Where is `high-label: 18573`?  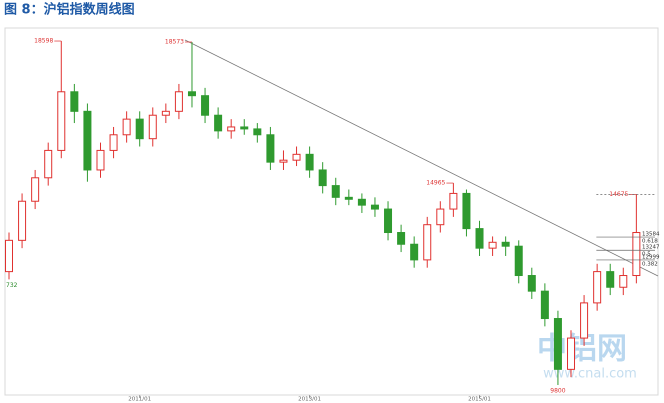
high-label: 18573 is located at coordinates (174, 42).